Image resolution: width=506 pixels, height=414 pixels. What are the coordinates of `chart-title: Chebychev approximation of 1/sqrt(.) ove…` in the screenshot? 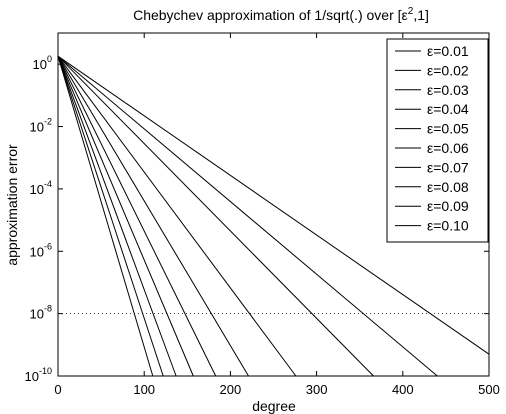 It's located at (281, 14).